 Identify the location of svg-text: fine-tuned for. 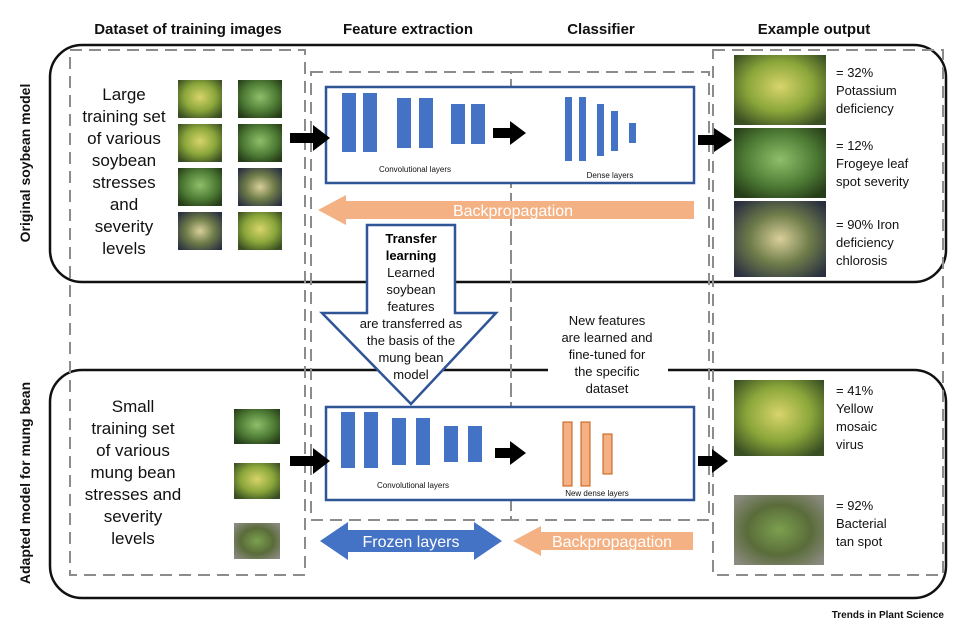
(607, 354).